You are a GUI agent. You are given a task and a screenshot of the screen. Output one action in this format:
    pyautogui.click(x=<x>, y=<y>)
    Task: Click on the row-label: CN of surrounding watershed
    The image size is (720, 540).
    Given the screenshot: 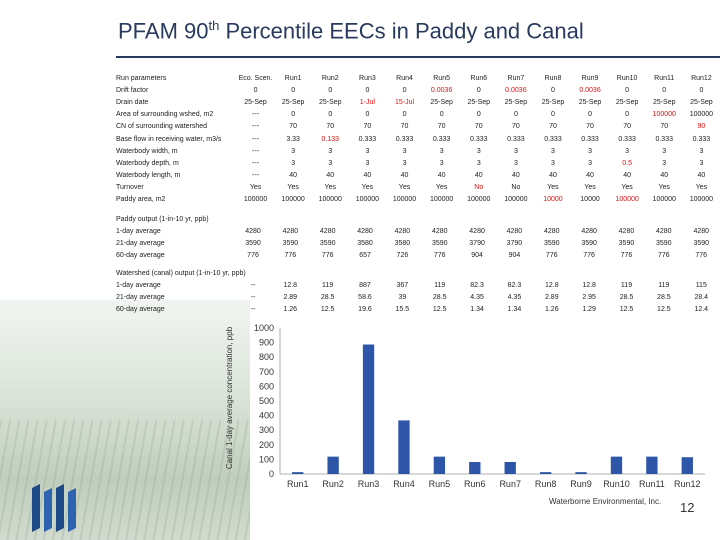 What is the action you would take?
    pyautogui.click(x=162, y=127)
    